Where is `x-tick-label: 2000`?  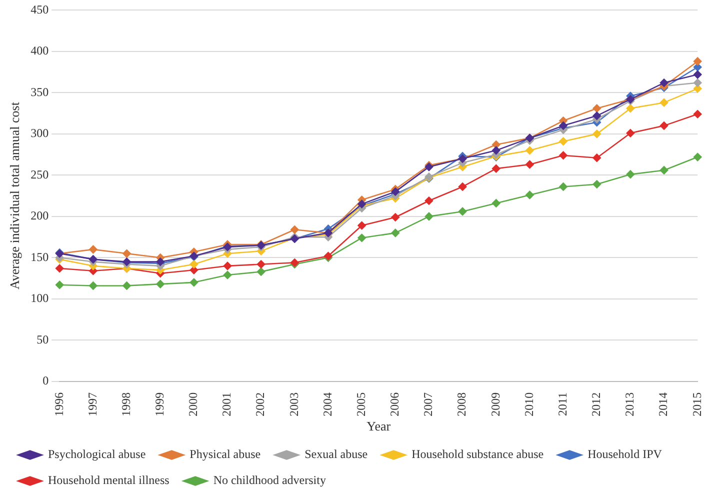
x-tick-label: 2000 is located at coordinates (193, 404).